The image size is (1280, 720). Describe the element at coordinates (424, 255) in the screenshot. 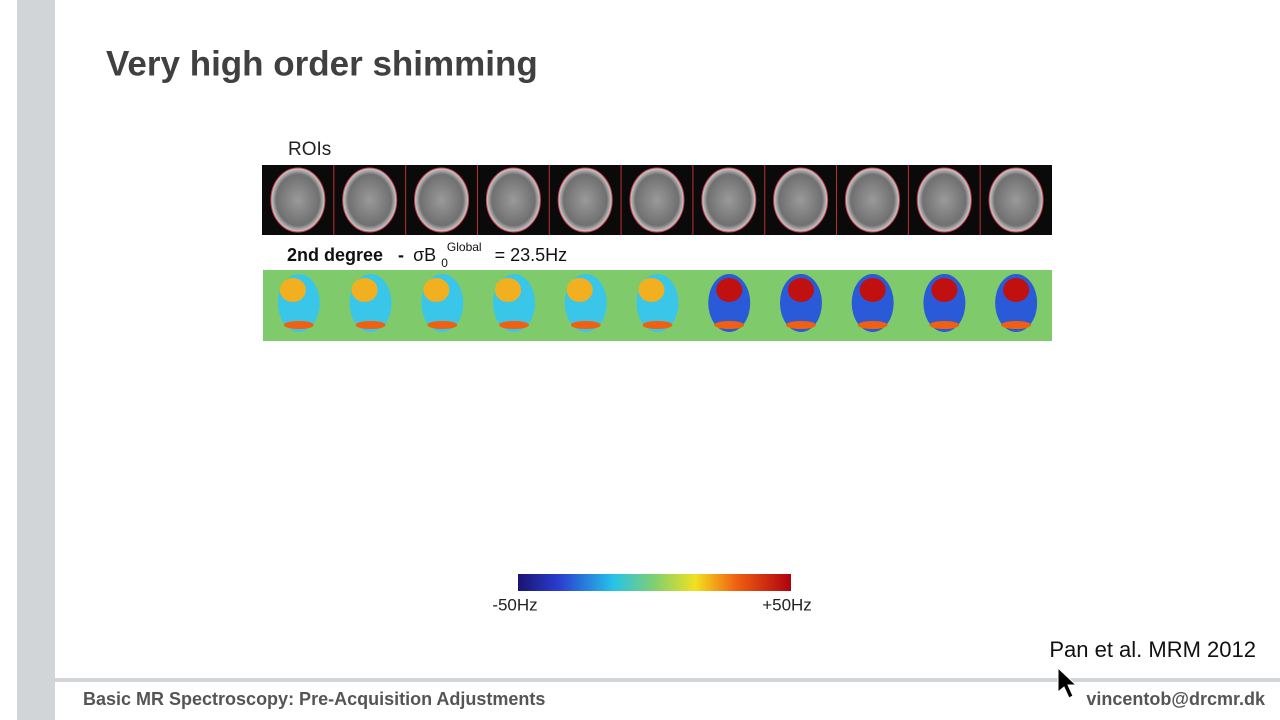

I see `symbol: σB` at that location.